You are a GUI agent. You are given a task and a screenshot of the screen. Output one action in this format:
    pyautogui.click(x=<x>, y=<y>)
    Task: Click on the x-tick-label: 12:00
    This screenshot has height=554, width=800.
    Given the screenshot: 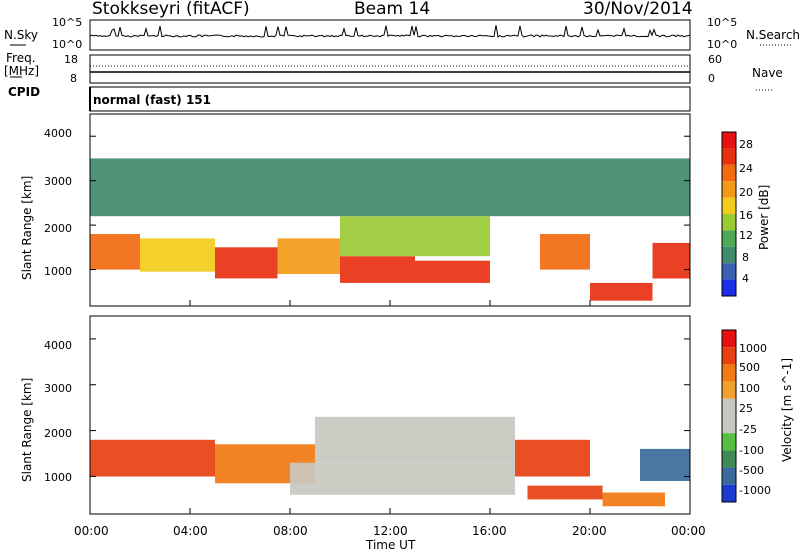 What is the action you would take?
    pyautogui.click(x=390, y=531)
    